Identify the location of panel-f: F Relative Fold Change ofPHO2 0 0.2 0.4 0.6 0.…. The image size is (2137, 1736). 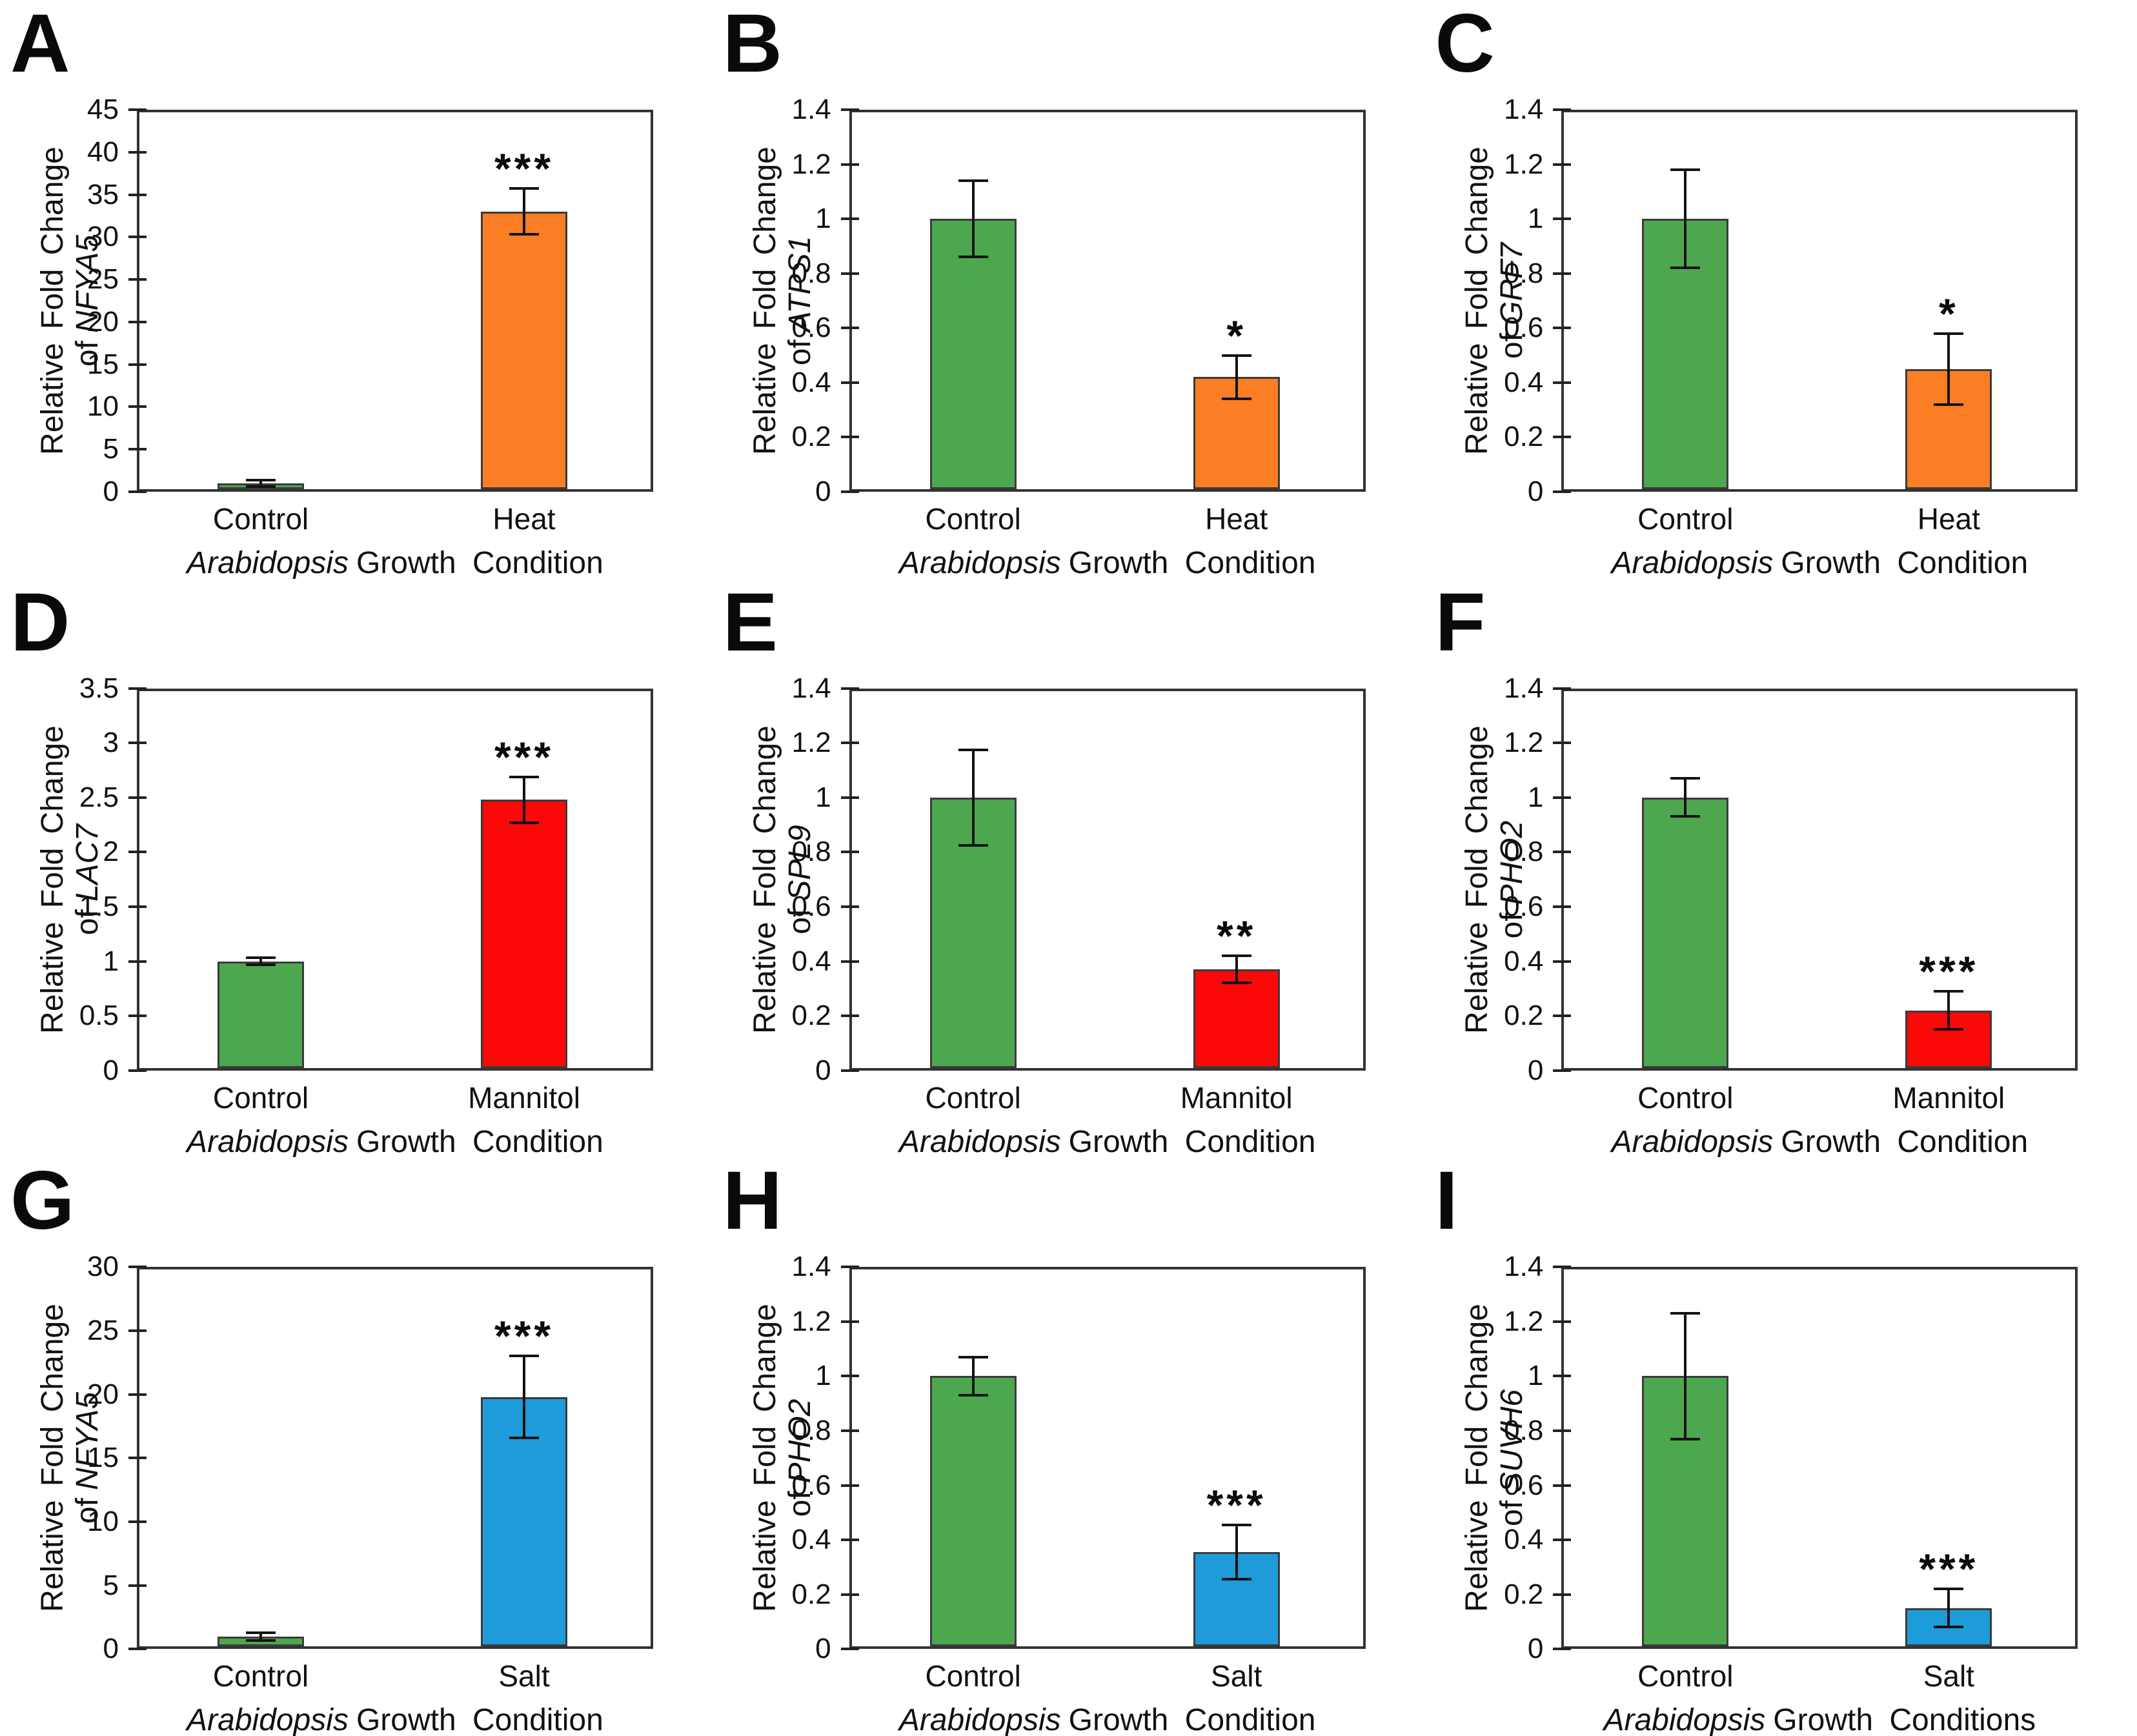
(1781, 868).